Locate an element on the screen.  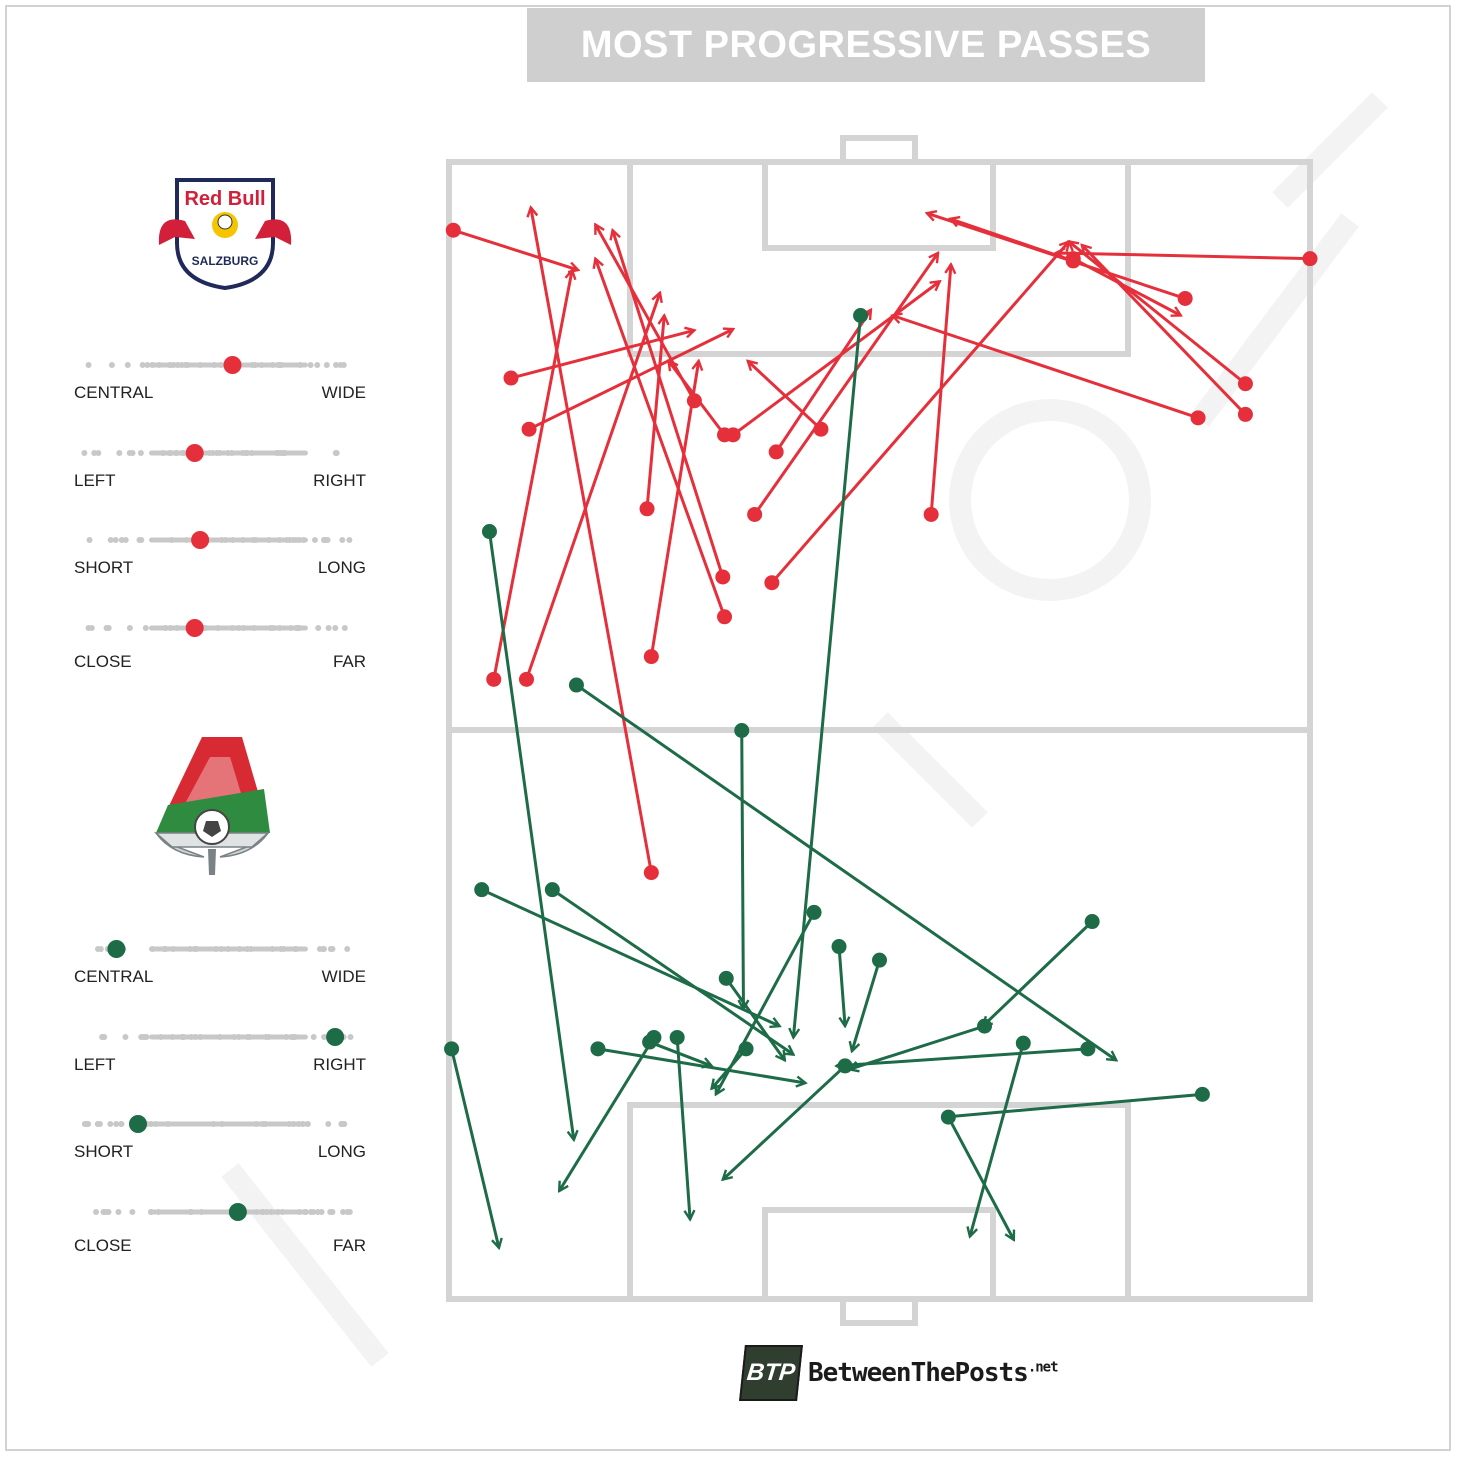
salzburg-slider-marker-short is located at coordinates (200, 540).